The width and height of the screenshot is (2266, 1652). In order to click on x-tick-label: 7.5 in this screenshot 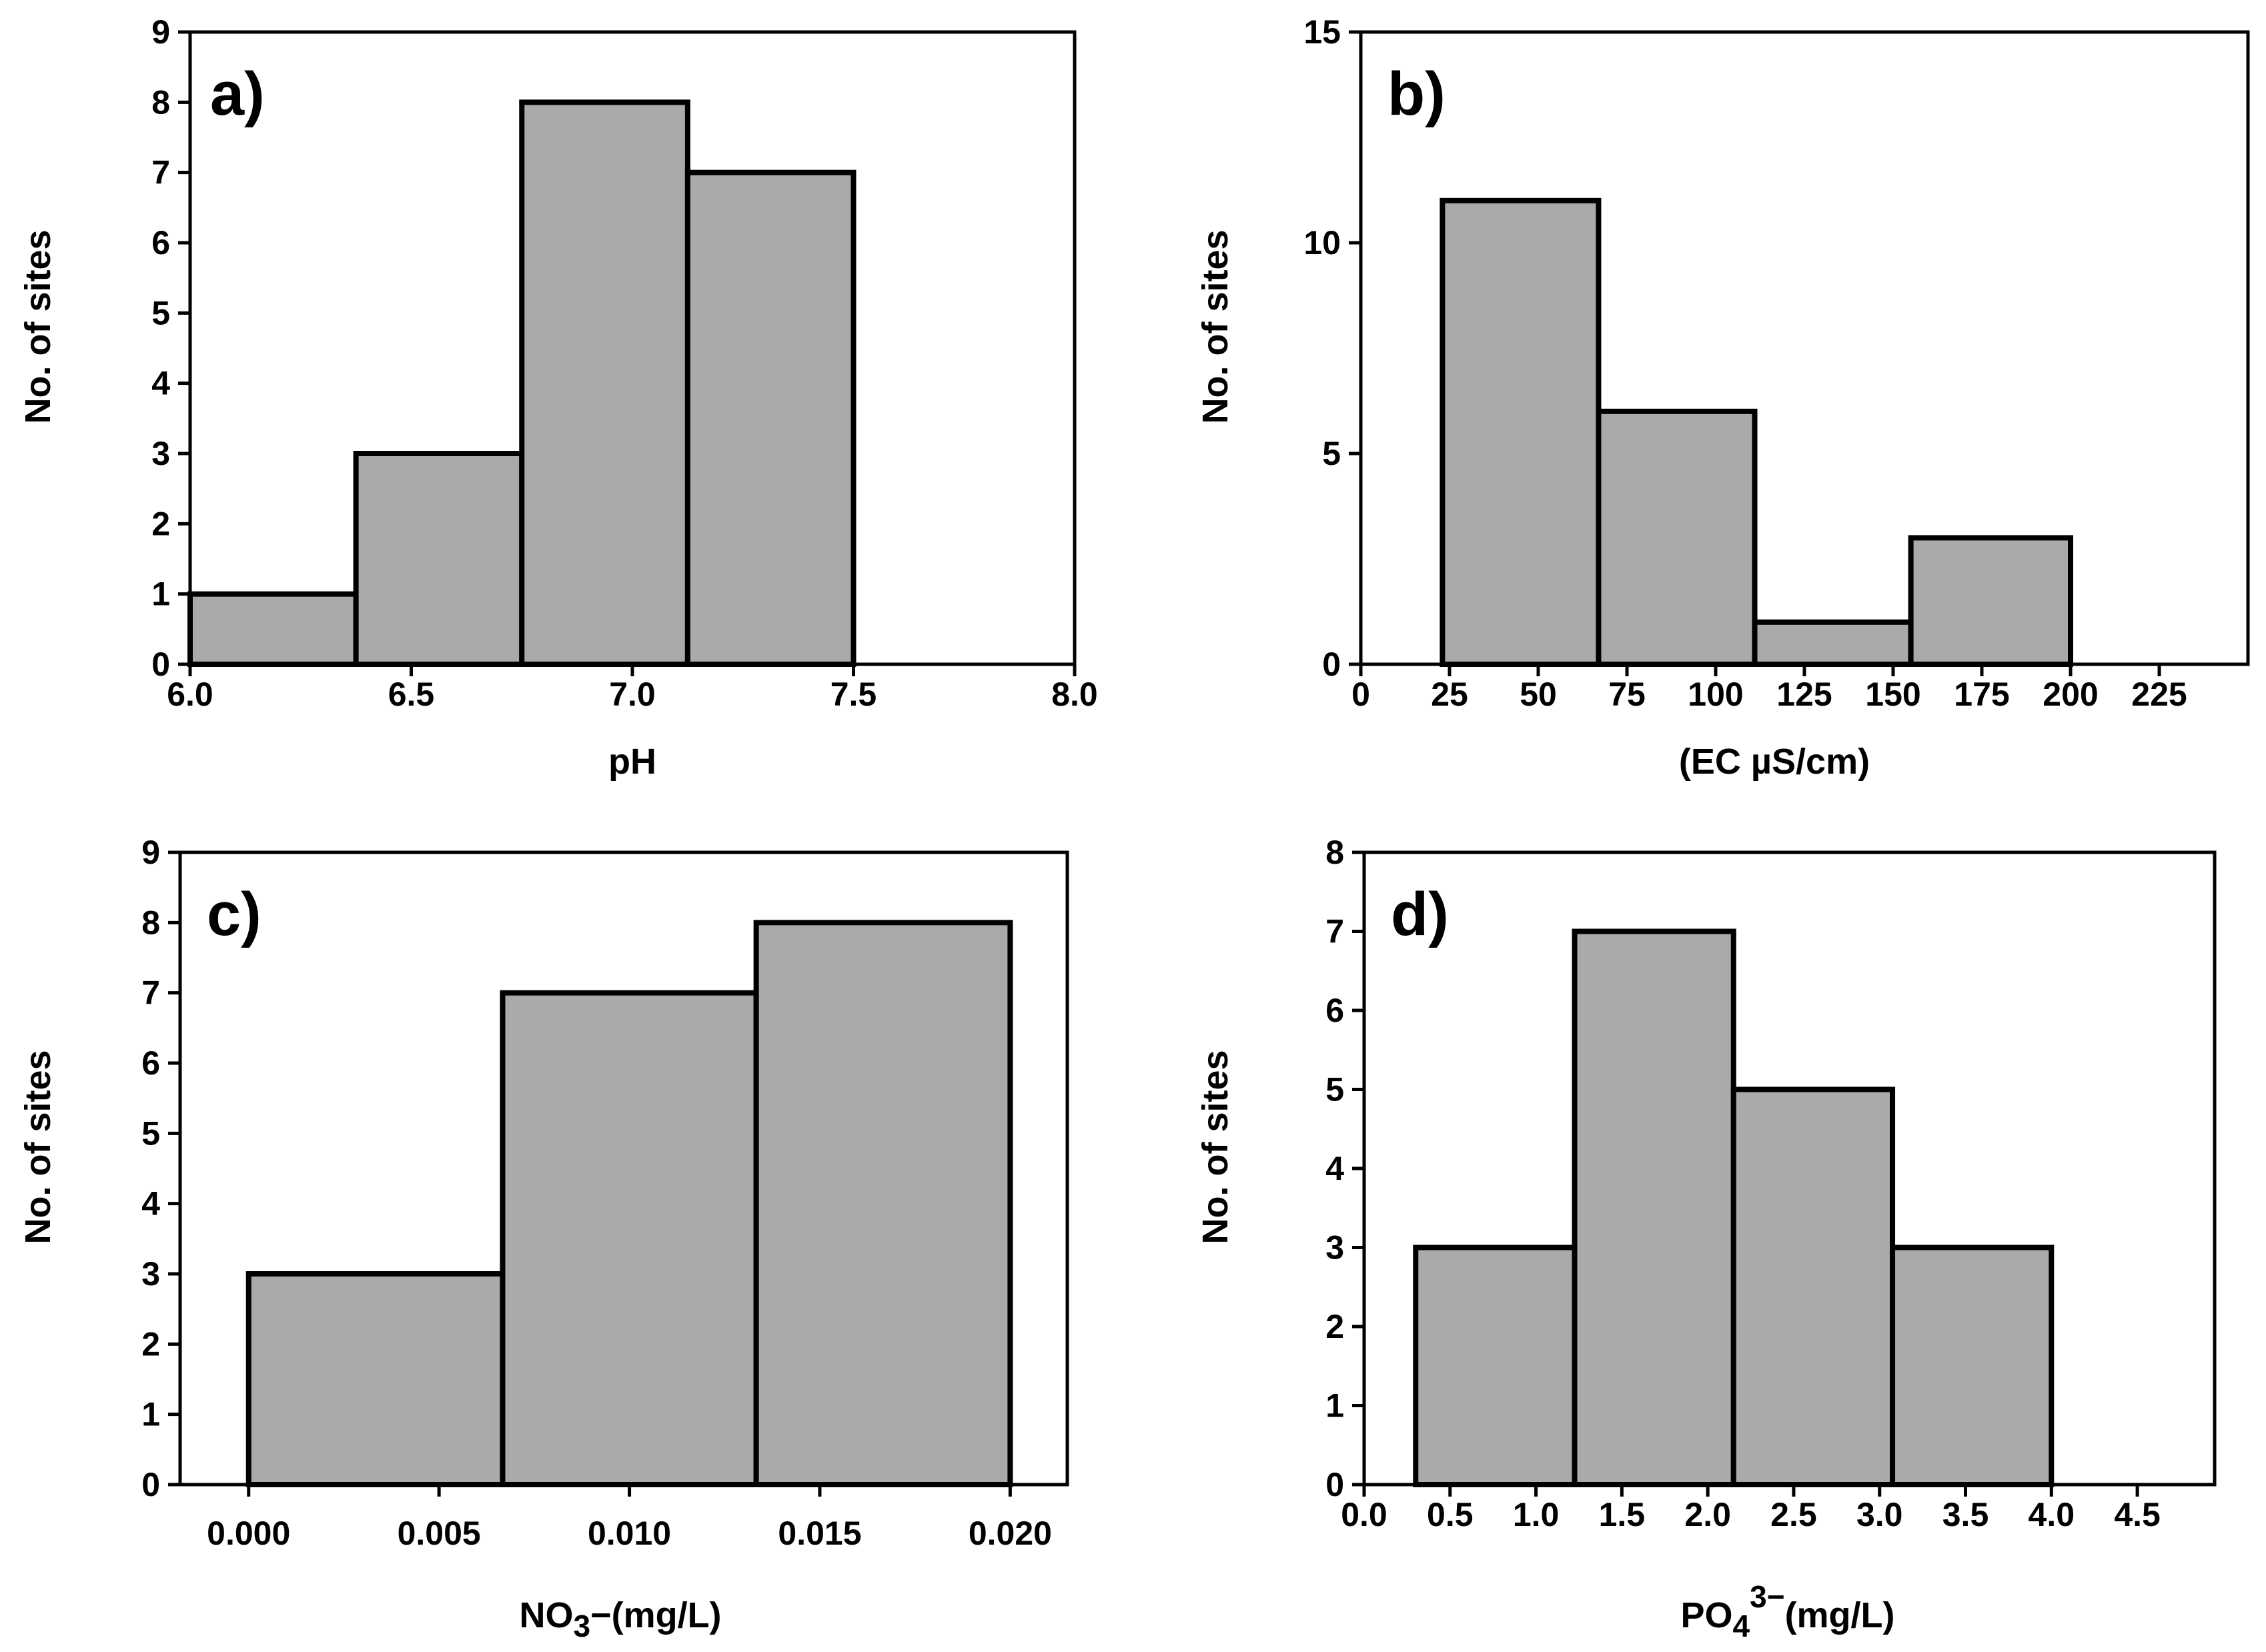, I will do `click(853, 694)`.